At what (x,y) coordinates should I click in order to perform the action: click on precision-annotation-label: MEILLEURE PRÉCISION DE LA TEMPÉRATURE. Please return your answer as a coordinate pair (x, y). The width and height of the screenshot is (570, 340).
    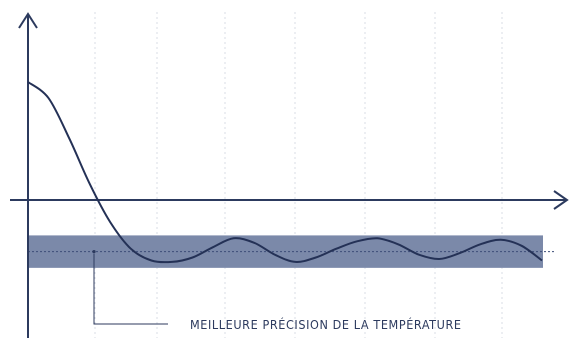
    Looking at the image, I should click on (326, 324).